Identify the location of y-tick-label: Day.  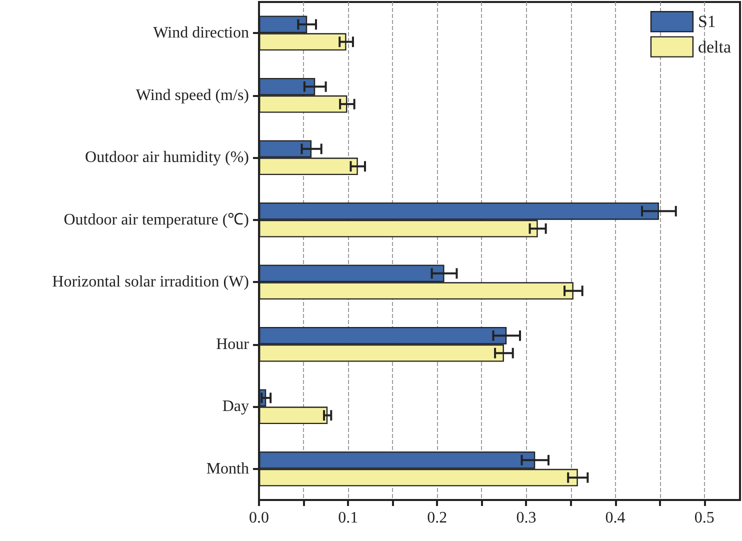
(235, 407).